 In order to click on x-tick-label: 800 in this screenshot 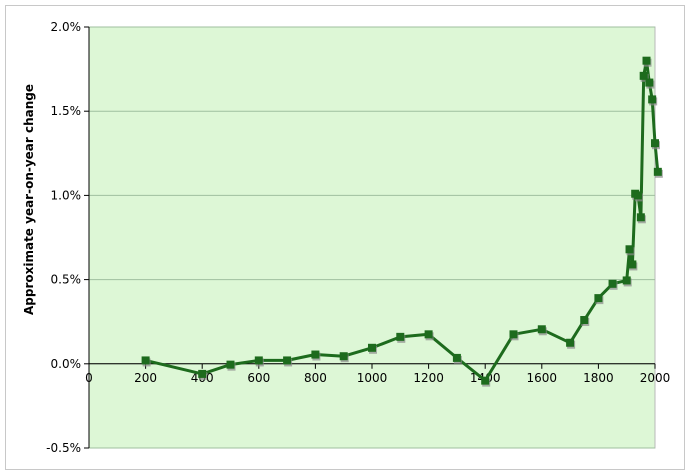, I will do `click(315, 378)`.